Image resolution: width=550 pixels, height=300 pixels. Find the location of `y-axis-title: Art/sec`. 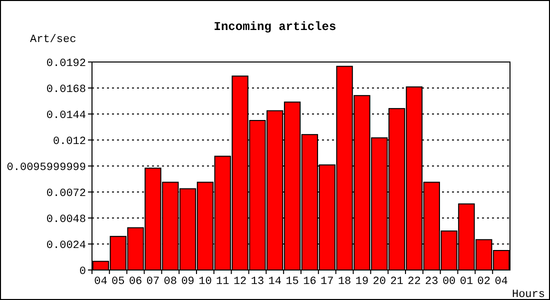

y-axis-title: Art/sec is located at coordinates (53, 40).